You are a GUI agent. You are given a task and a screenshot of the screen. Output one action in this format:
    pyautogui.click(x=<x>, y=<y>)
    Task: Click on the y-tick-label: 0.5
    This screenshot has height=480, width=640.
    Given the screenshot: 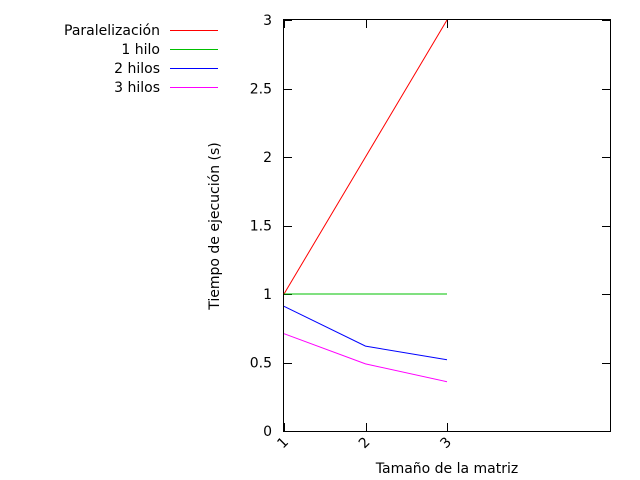 What is the action you would take?
    pyautogui.click(x=261, y=364)
    